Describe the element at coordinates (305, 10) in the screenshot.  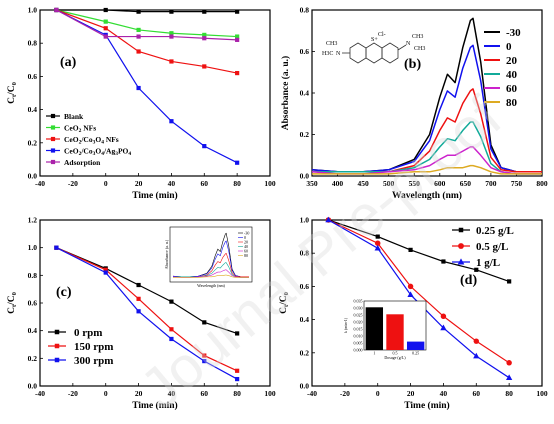
I see `panel-1-ytick-label-4: 0.8` at that location.